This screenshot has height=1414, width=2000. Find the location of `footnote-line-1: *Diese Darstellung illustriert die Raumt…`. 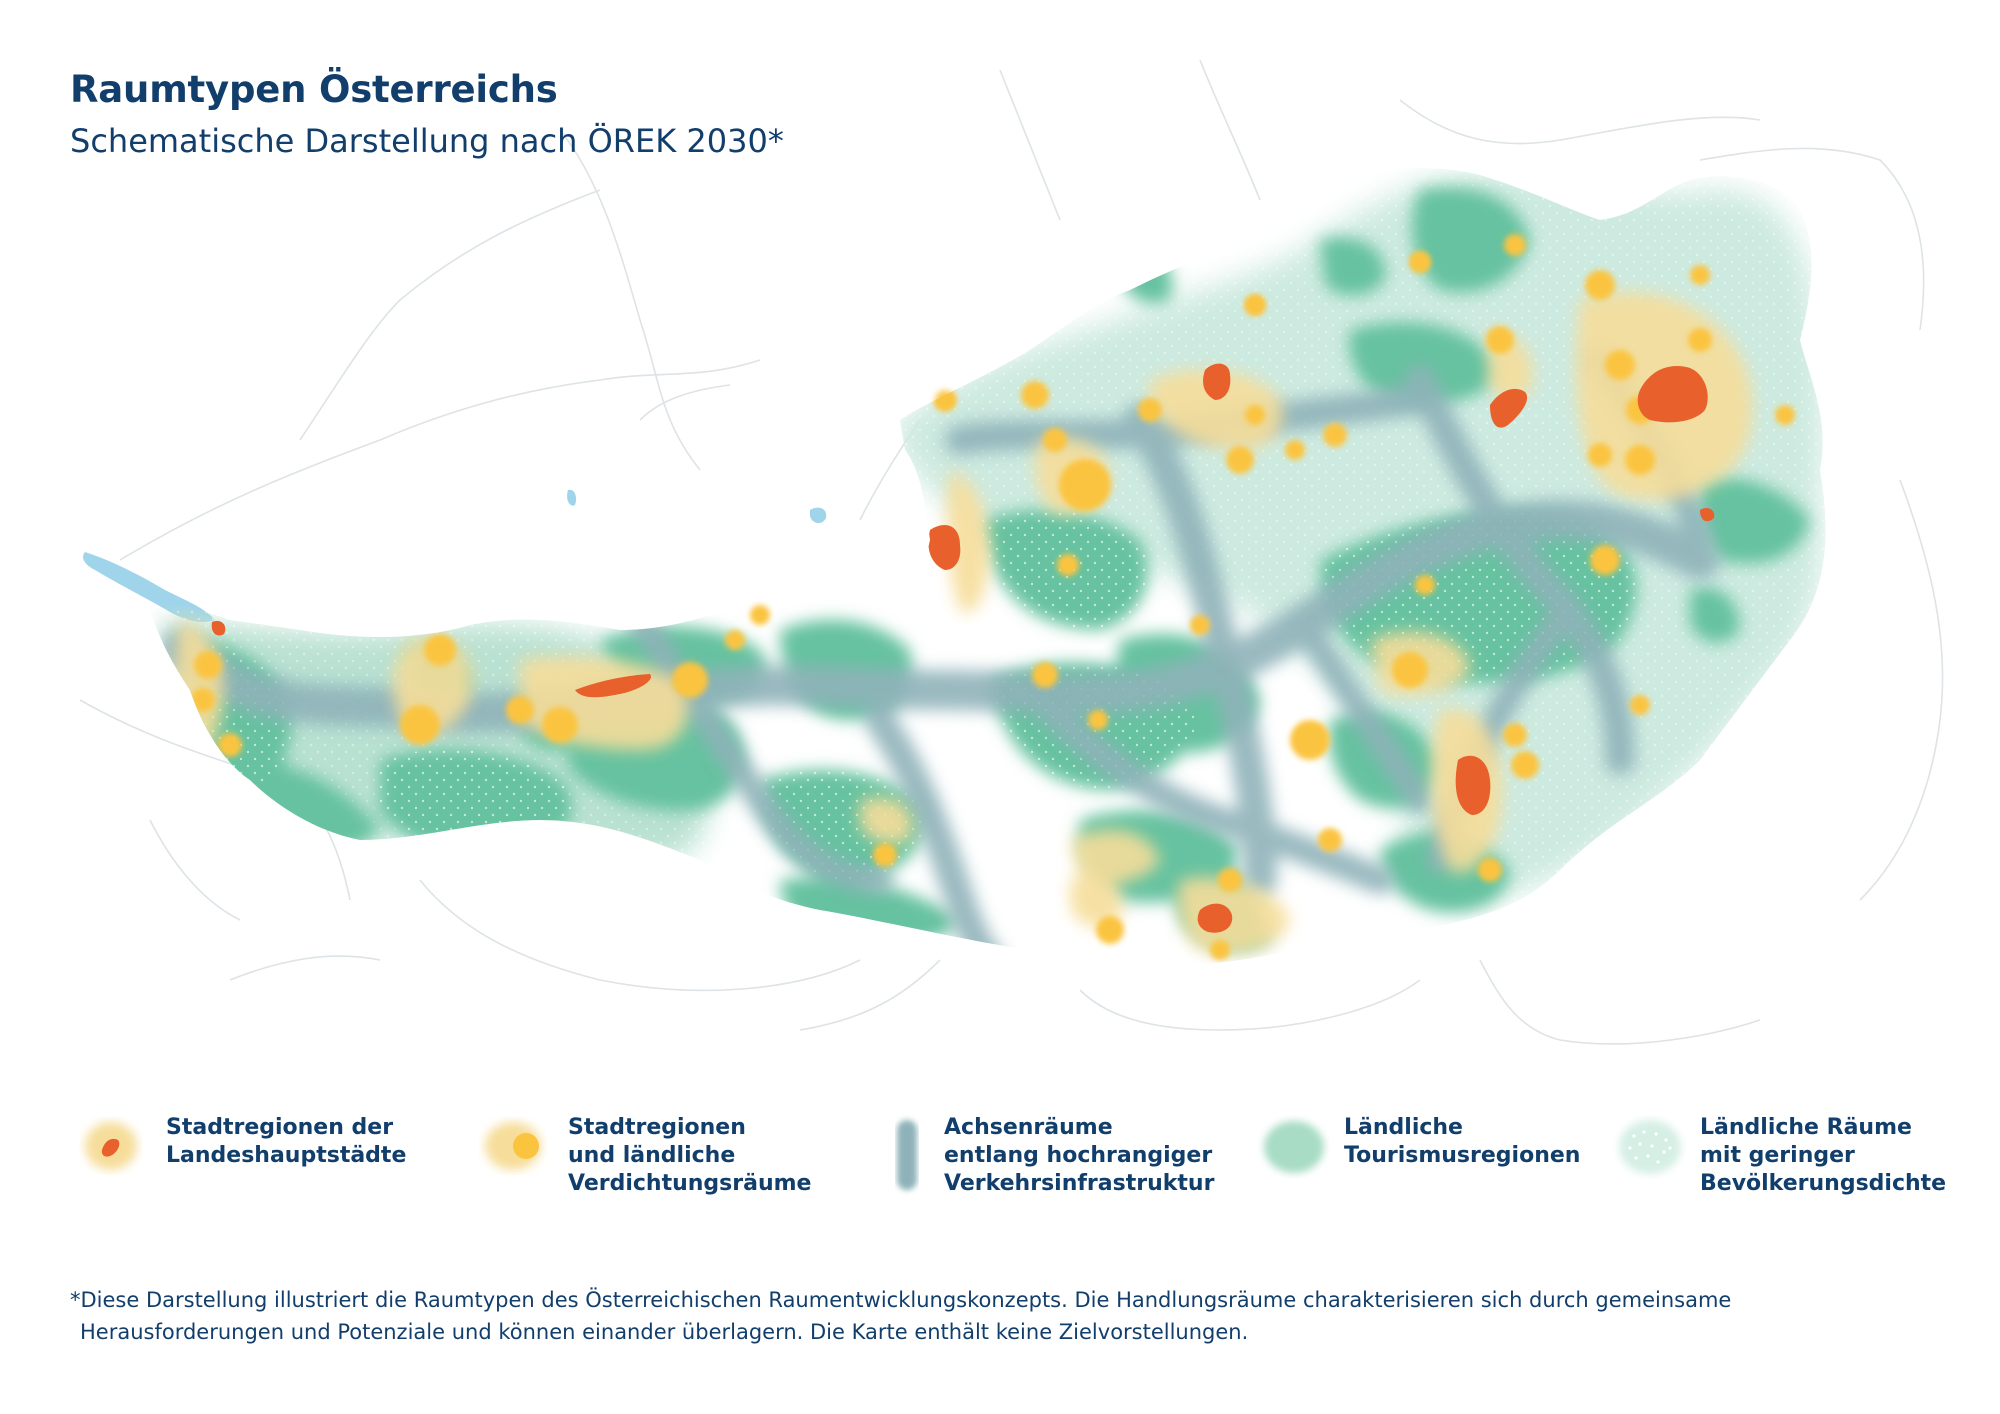

footnote-line-1: *Diese Darstellung illustriert die Raumt… is located at coordinates (901, 1300).